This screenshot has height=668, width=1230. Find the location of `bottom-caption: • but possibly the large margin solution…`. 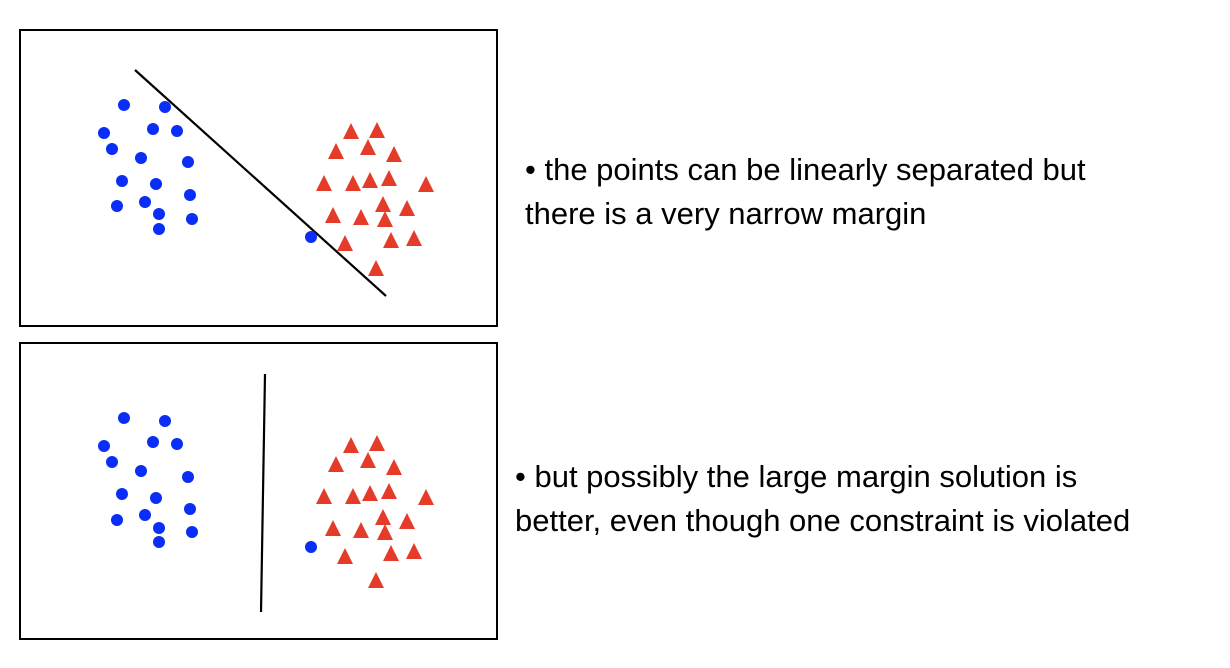

bottom-caption: • but possibly the large margin solution… is located at coordinates (822, 499).